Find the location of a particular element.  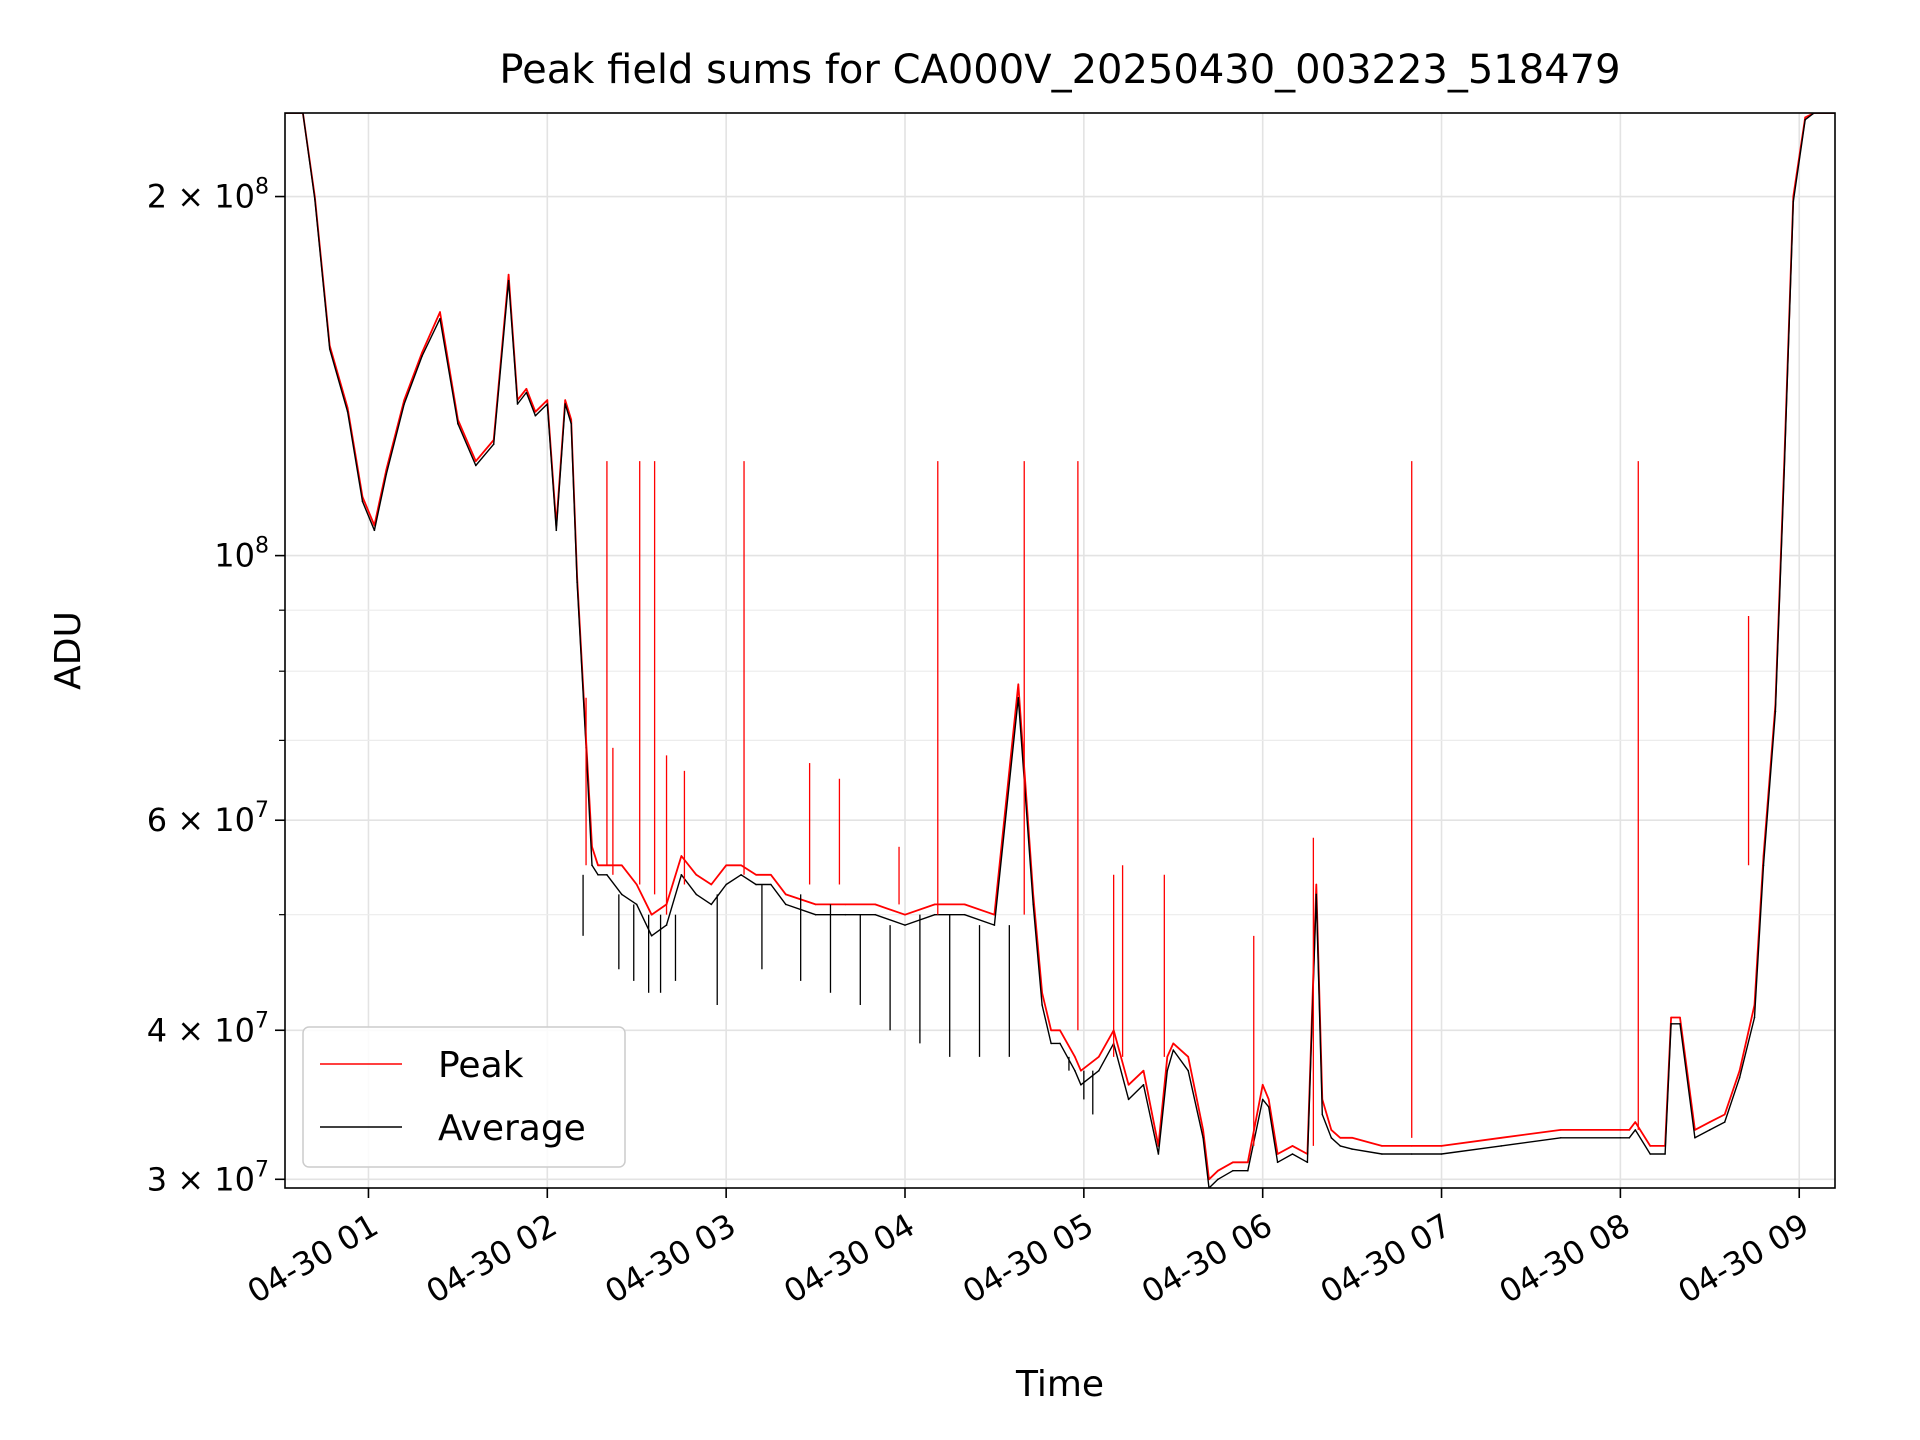

legend: Peak Average is located at coordinates (464, 1097).